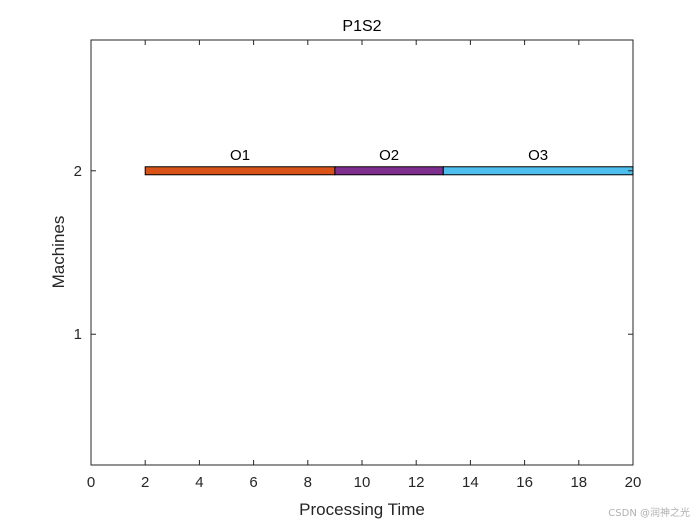  I want to click on chart-title: P1S2, so click(361, 26).